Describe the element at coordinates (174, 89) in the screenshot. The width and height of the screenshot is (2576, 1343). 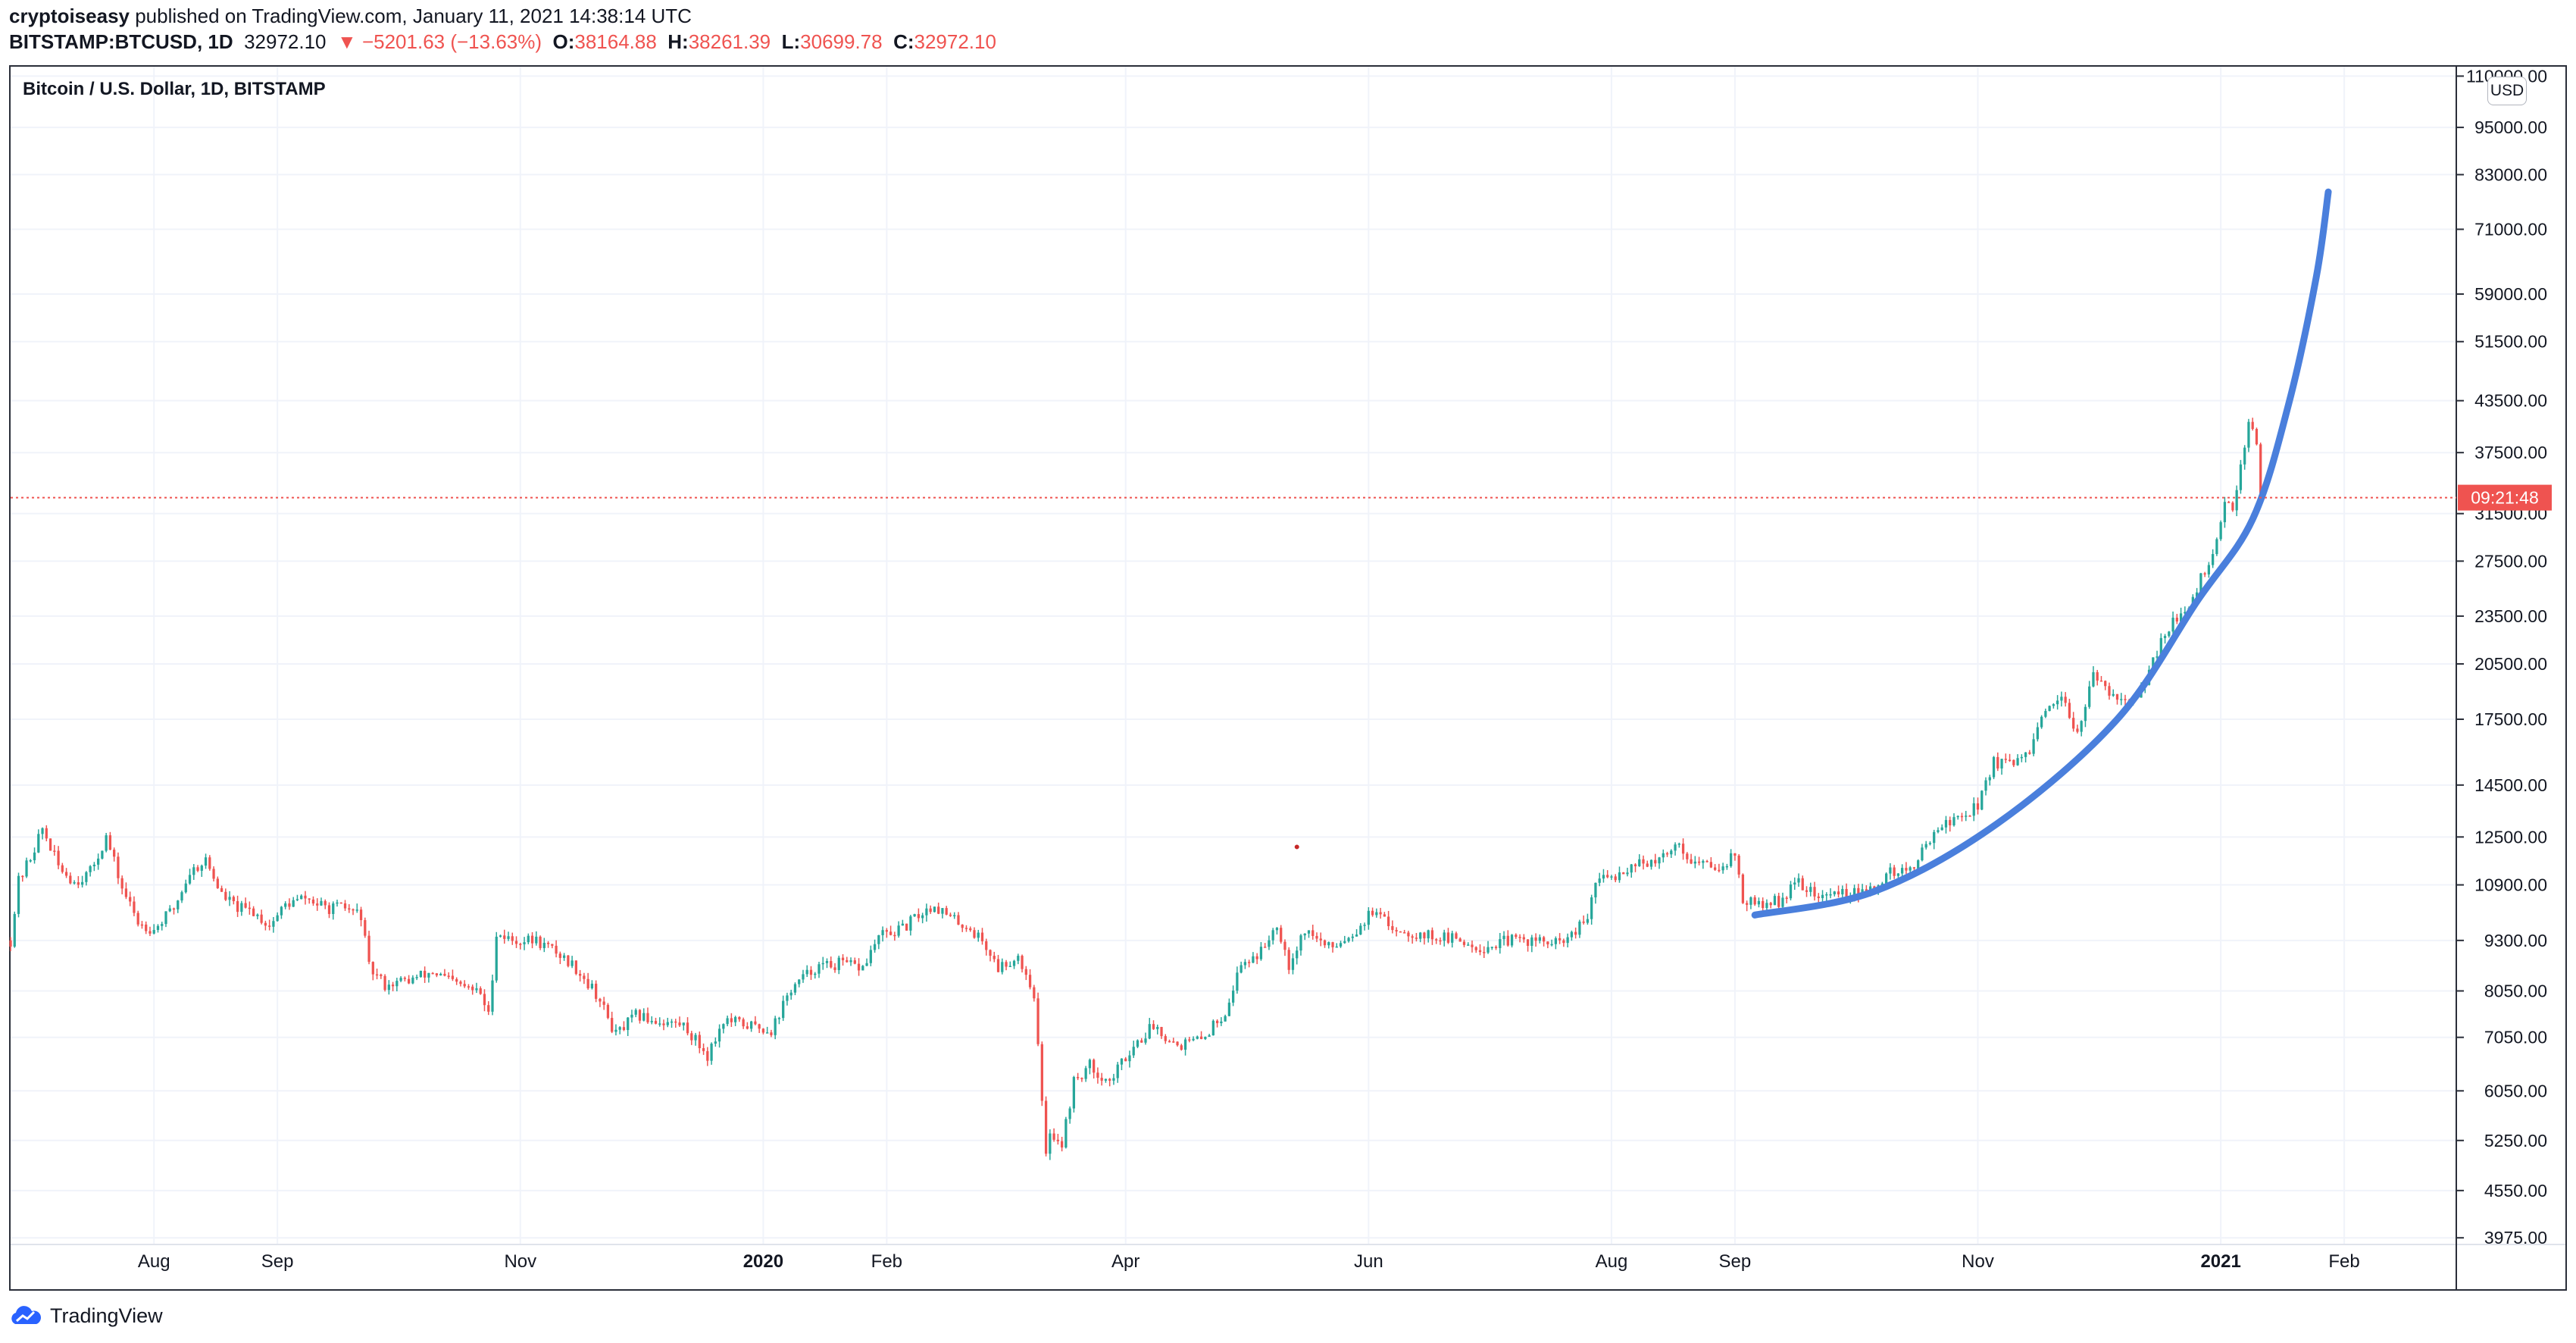
I see `chart-legend-title: Bitcoin / U.S. Dollar, 1D, BITSTAMP` at that location.